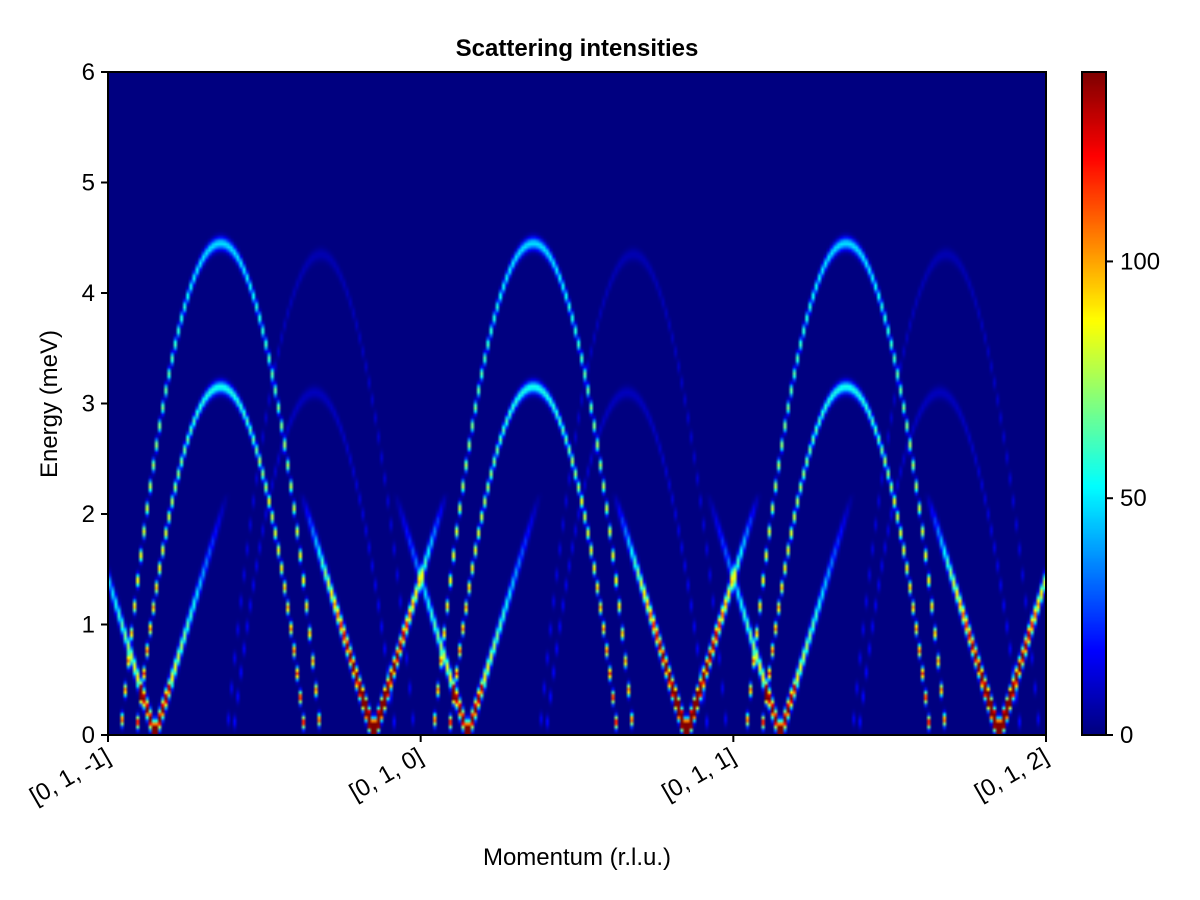 The image size is (1200, 900). I want to click on x-tick-label: [0, 1, 1], so click(698, 774).